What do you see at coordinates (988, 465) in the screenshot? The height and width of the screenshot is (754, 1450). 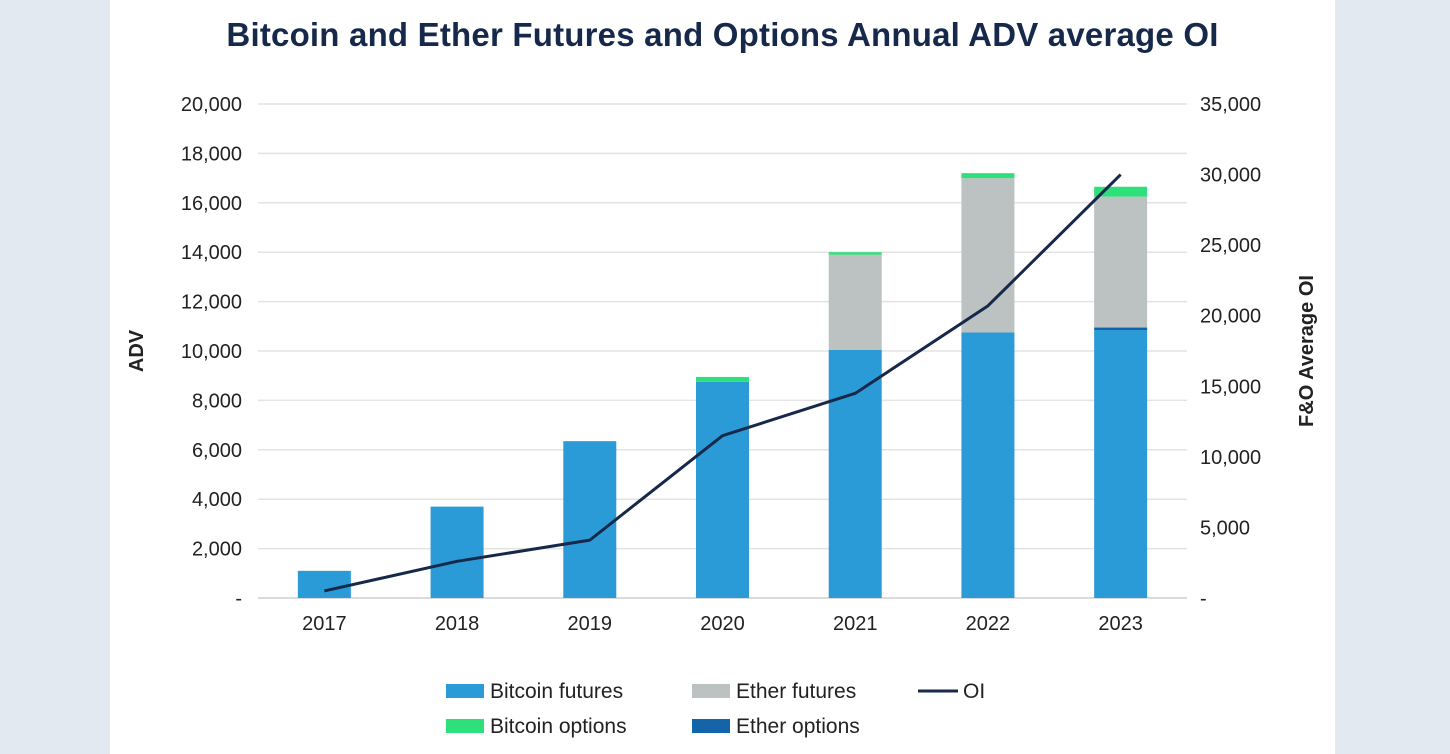 I see `bar-bitcoin-futures-2022` at bounding box center [988, 465].